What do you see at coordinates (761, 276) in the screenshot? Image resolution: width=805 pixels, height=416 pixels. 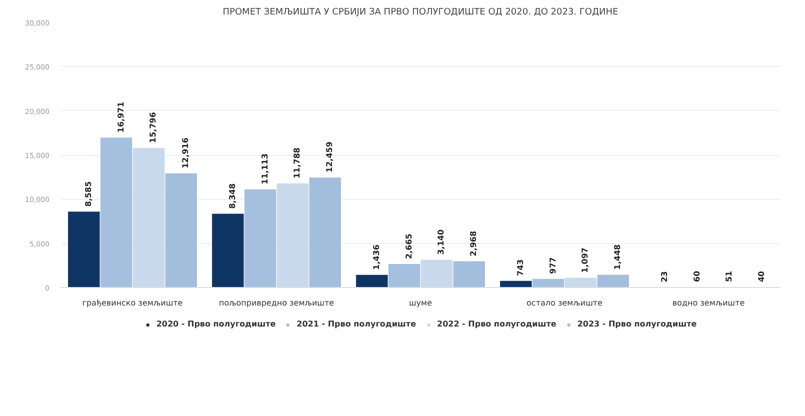 I see `data-label: 40` at bounding box center [761, 276].